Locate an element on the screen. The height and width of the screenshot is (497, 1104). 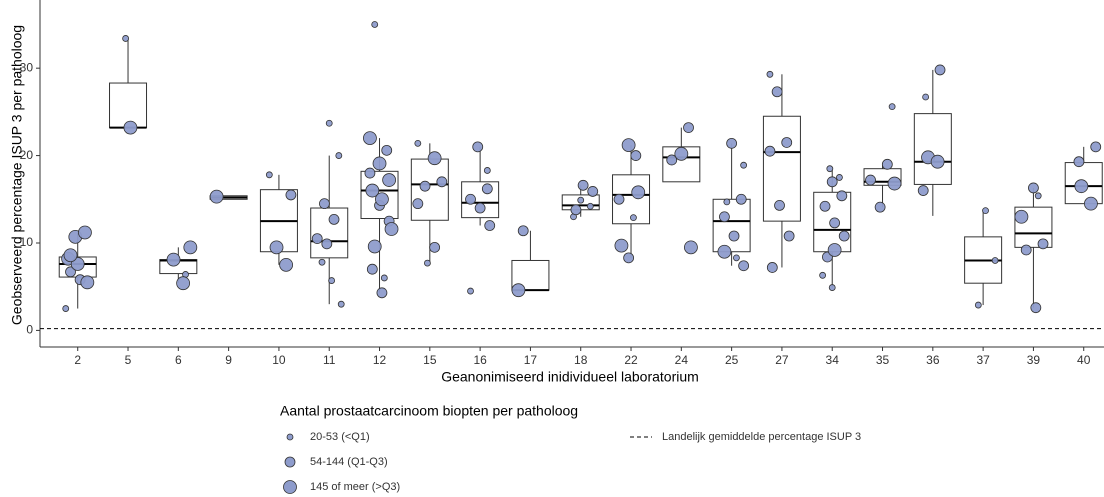
x-axis-label: Geanonimiseerd inidividueel laboratorium is located at coordinates (570, 377).